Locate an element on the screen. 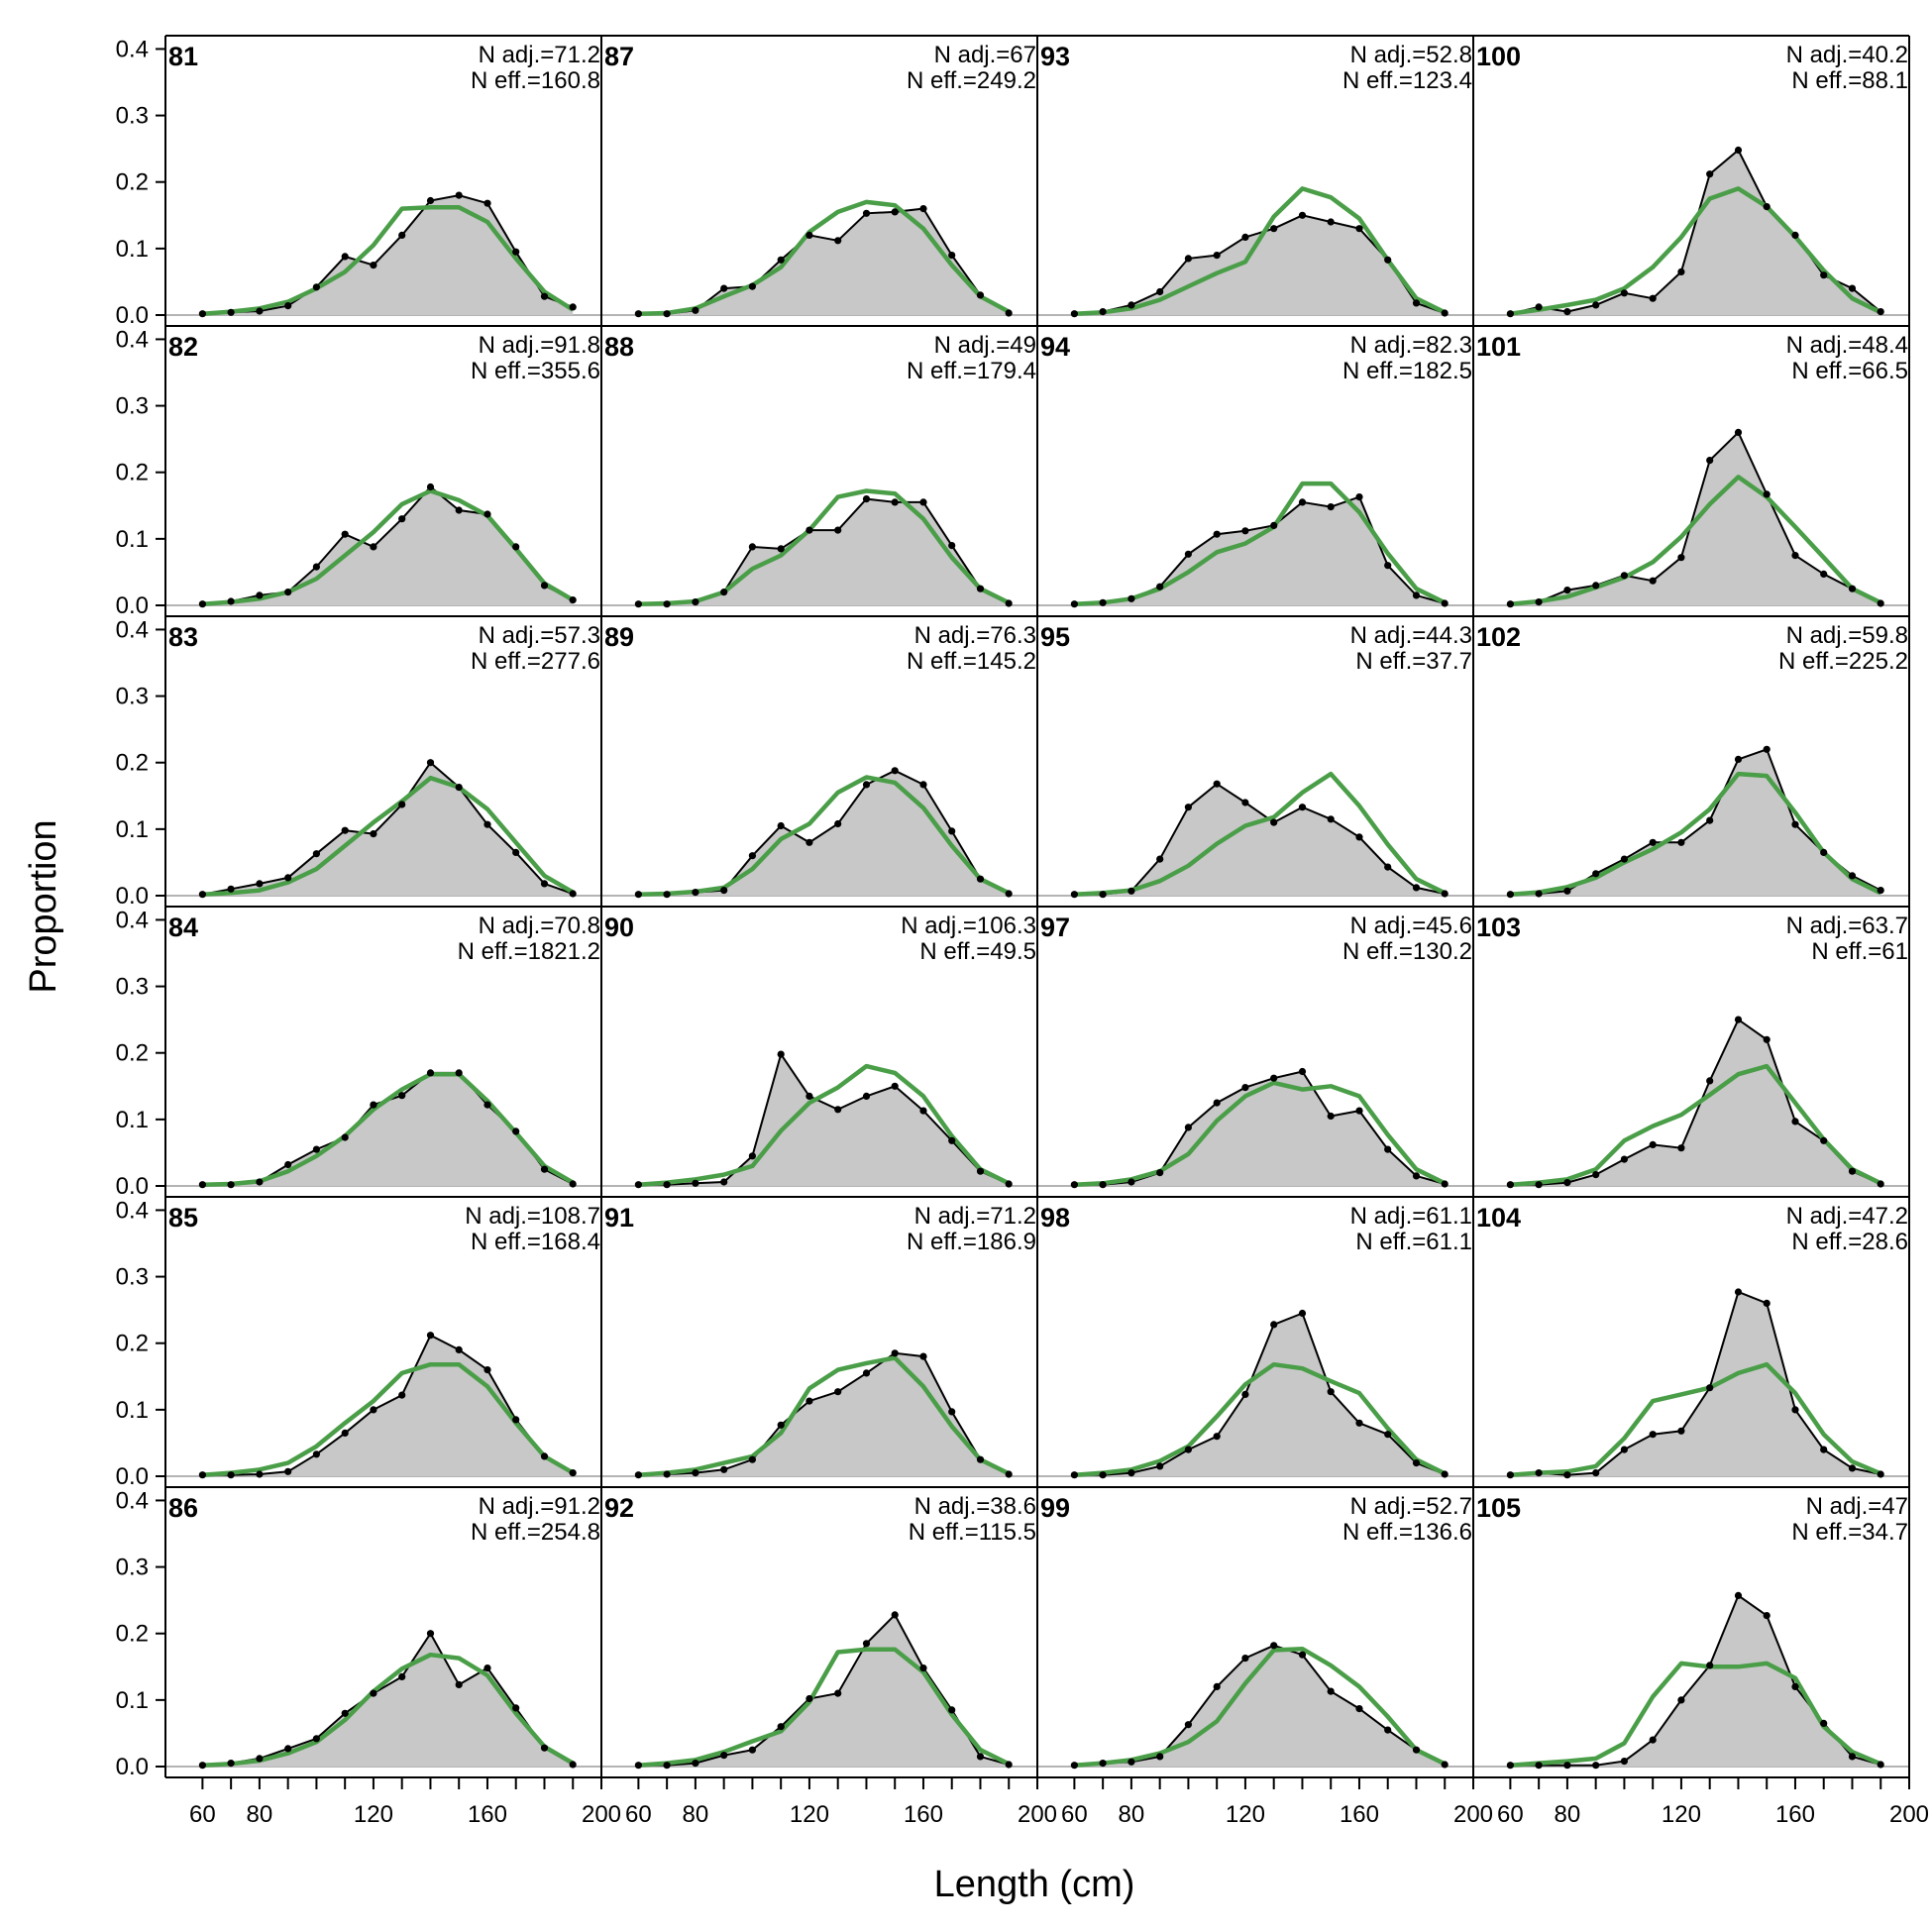  n-eff-label: N eff.=136.6 is located at coordinates (1407, 1532).